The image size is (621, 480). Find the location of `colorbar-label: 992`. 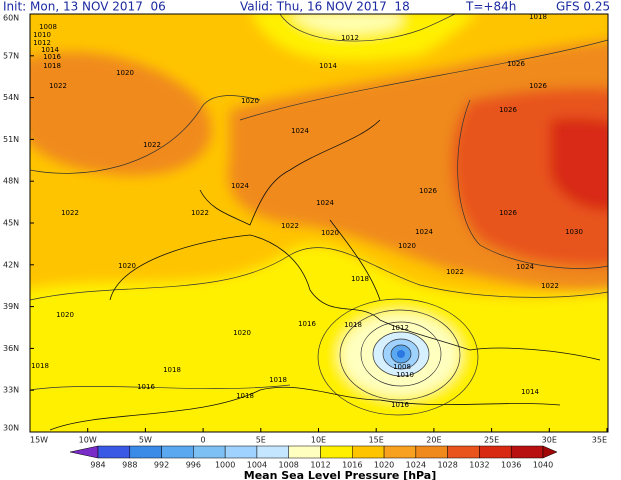

colorbar-label: 992 is located at coordinates (161, 465).